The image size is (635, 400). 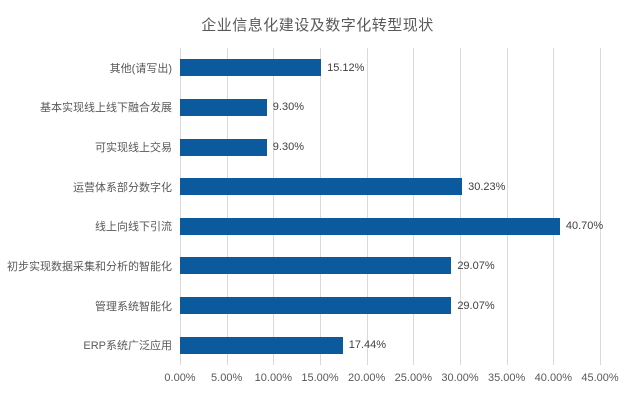 I want to click on category-label: 管理系统智能化, so click(x=133, y=306).